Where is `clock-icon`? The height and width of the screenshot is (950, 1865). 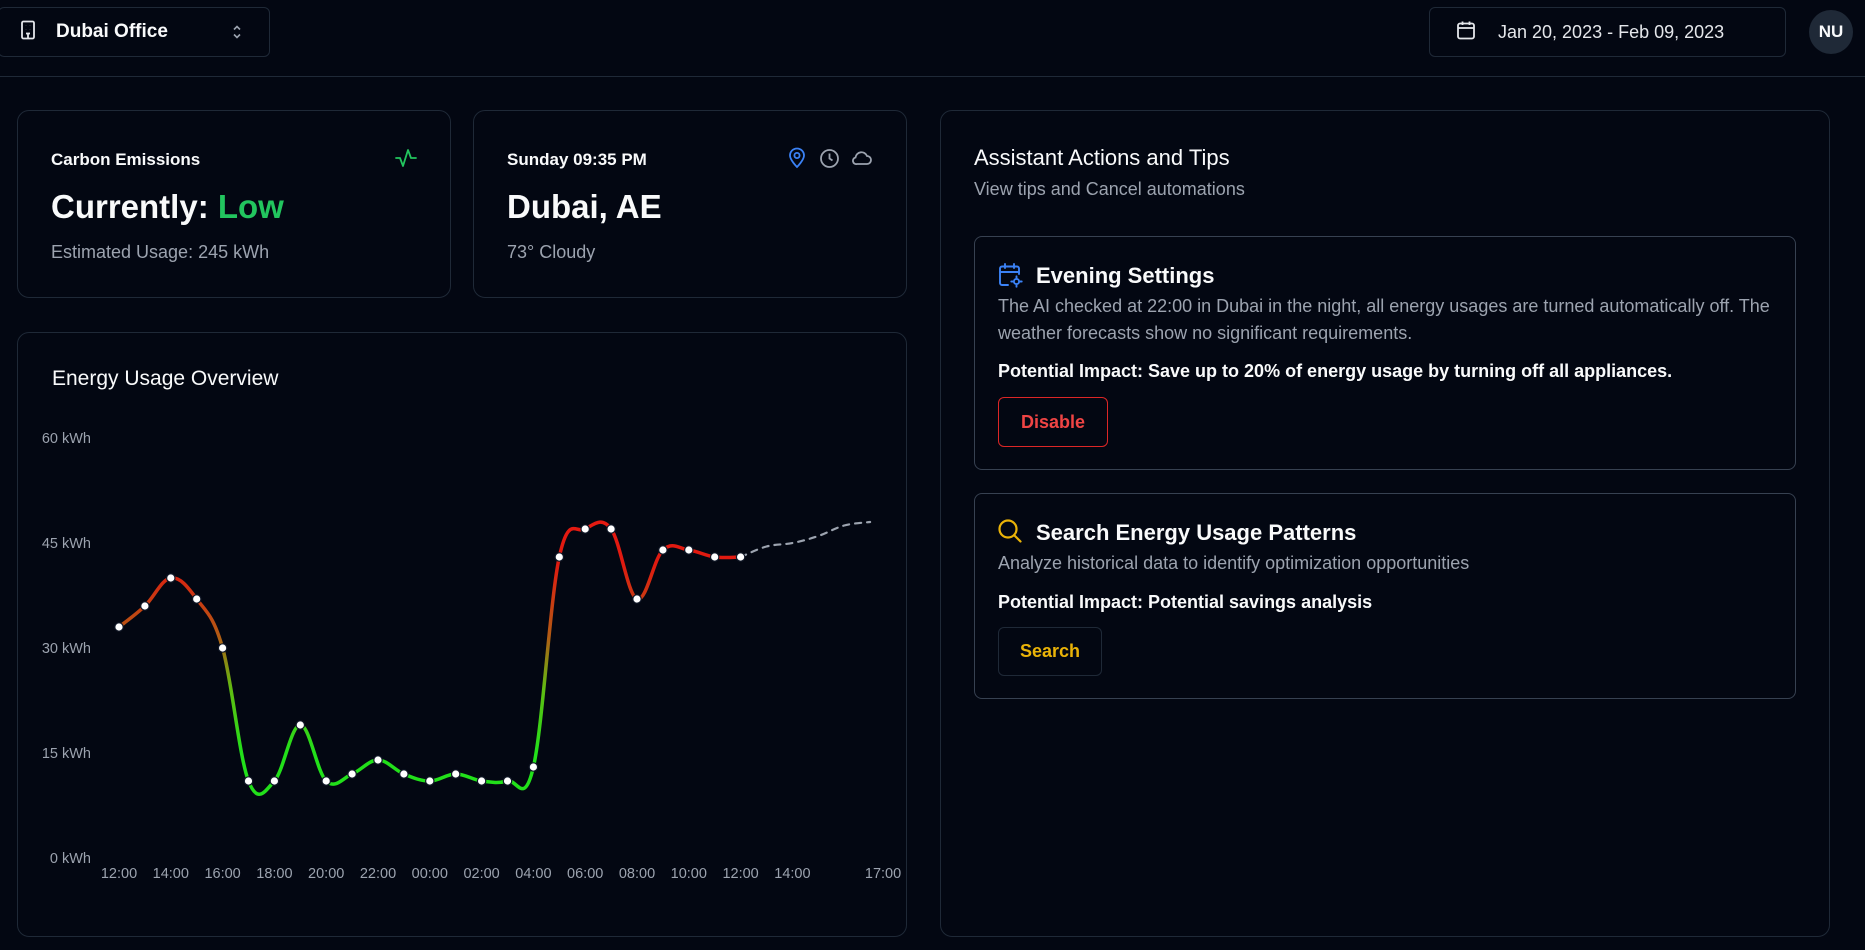 clock-icon is located at coordinates (829, 161).